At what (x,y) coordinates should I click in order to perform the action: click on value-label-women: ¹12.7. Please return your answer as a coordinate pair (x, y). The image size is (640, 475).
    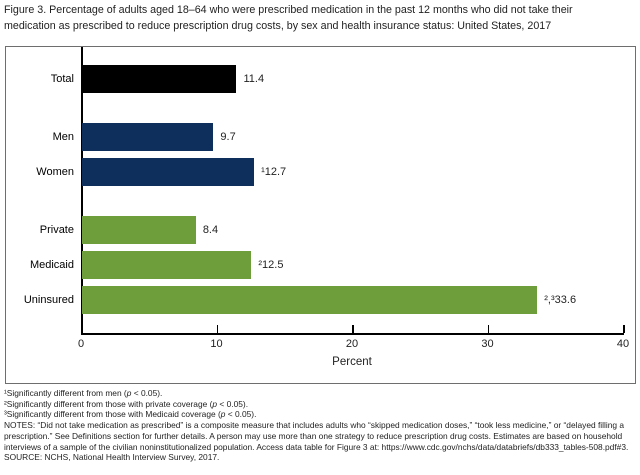
    Looking at the image, I should click on (274, 172).